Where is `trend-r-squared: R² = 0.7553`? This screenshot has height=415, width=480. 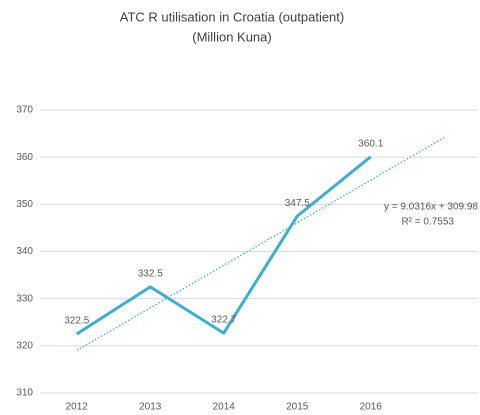
trend-r-squared: R² = 0.7553 is located at coordinates (427, 222).